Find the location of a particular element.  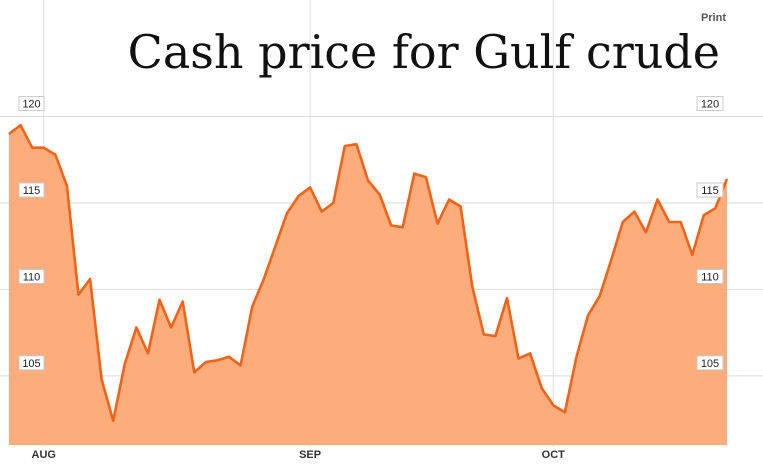

y-tick-left: 110 is located at coordinates (31, 276).